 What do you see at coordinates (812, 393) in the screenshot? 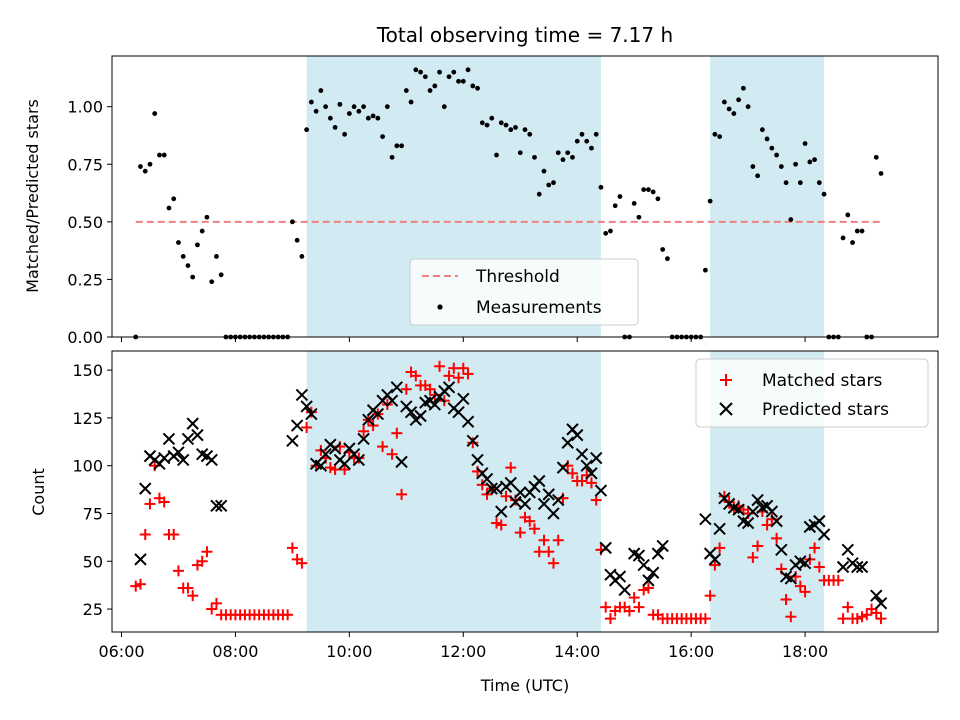
I see `bottom-legend-box` at bounding box center [812, 393].